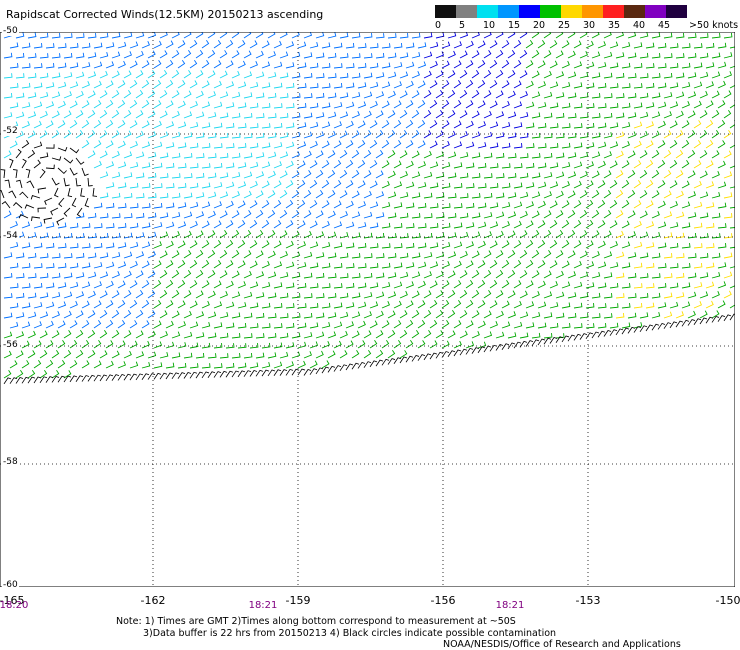 Image resolution: width=740 pixels, height=650 pixels. I want to click on colorbar-label: 5, so click(462, 25).